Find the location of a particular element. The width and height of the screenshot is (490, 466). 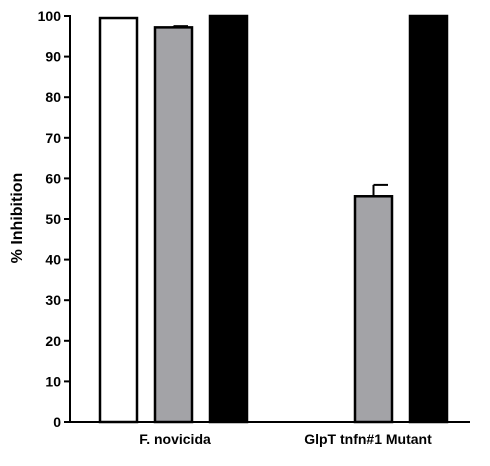

y-tick-label: 90 is located at coordinates (53, 57).